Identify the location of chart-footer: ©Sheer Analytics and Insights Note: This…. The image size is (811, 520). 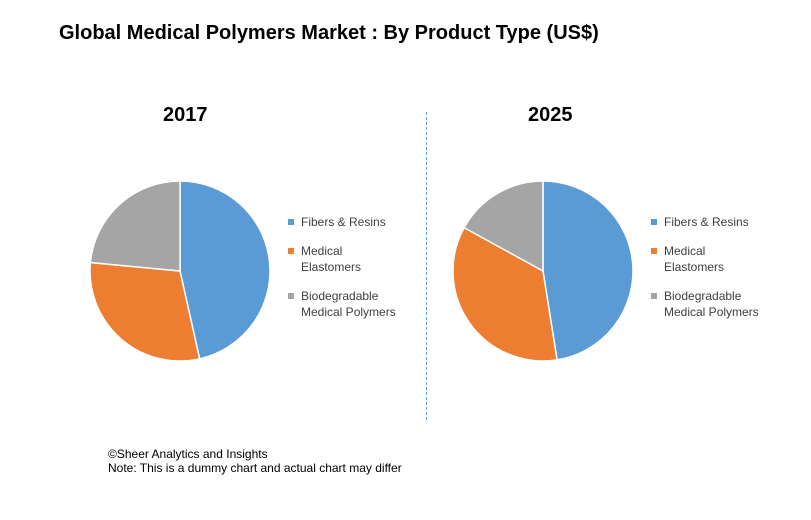
(255, 461).